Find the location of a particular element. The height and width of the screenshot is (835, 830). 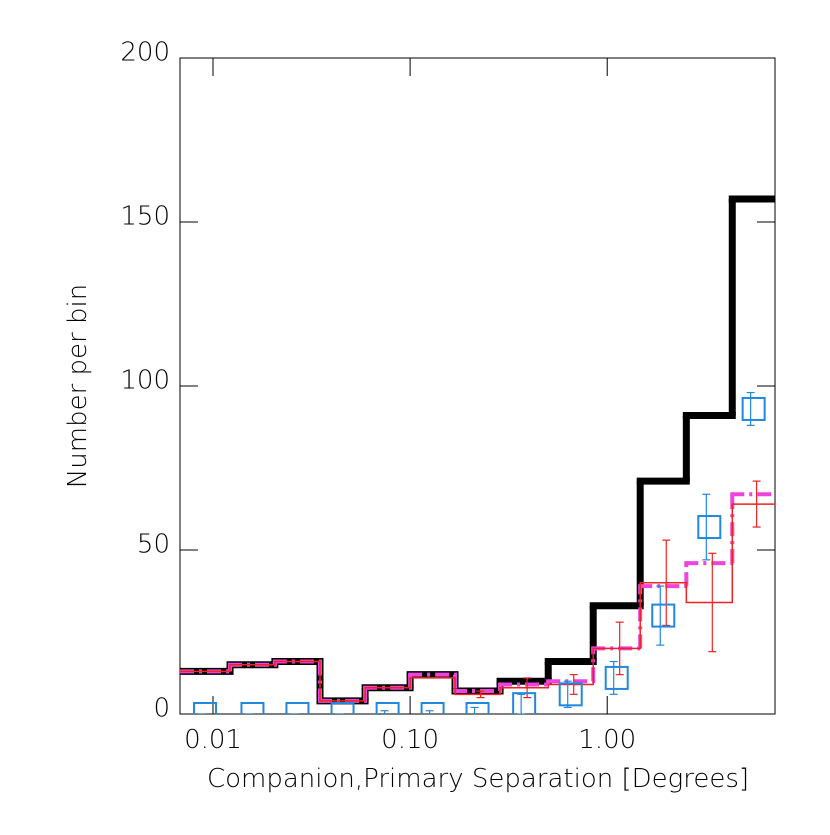

x-axis-label: Companion,Primary Separation [Degrees] is located at coordinates (478, 779).